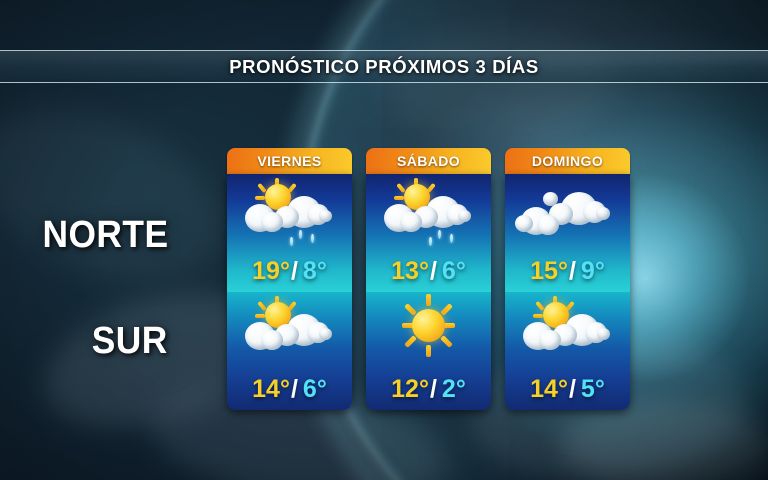  I want to click on day-header-domingo: DOMINGO, so click(567, 161).